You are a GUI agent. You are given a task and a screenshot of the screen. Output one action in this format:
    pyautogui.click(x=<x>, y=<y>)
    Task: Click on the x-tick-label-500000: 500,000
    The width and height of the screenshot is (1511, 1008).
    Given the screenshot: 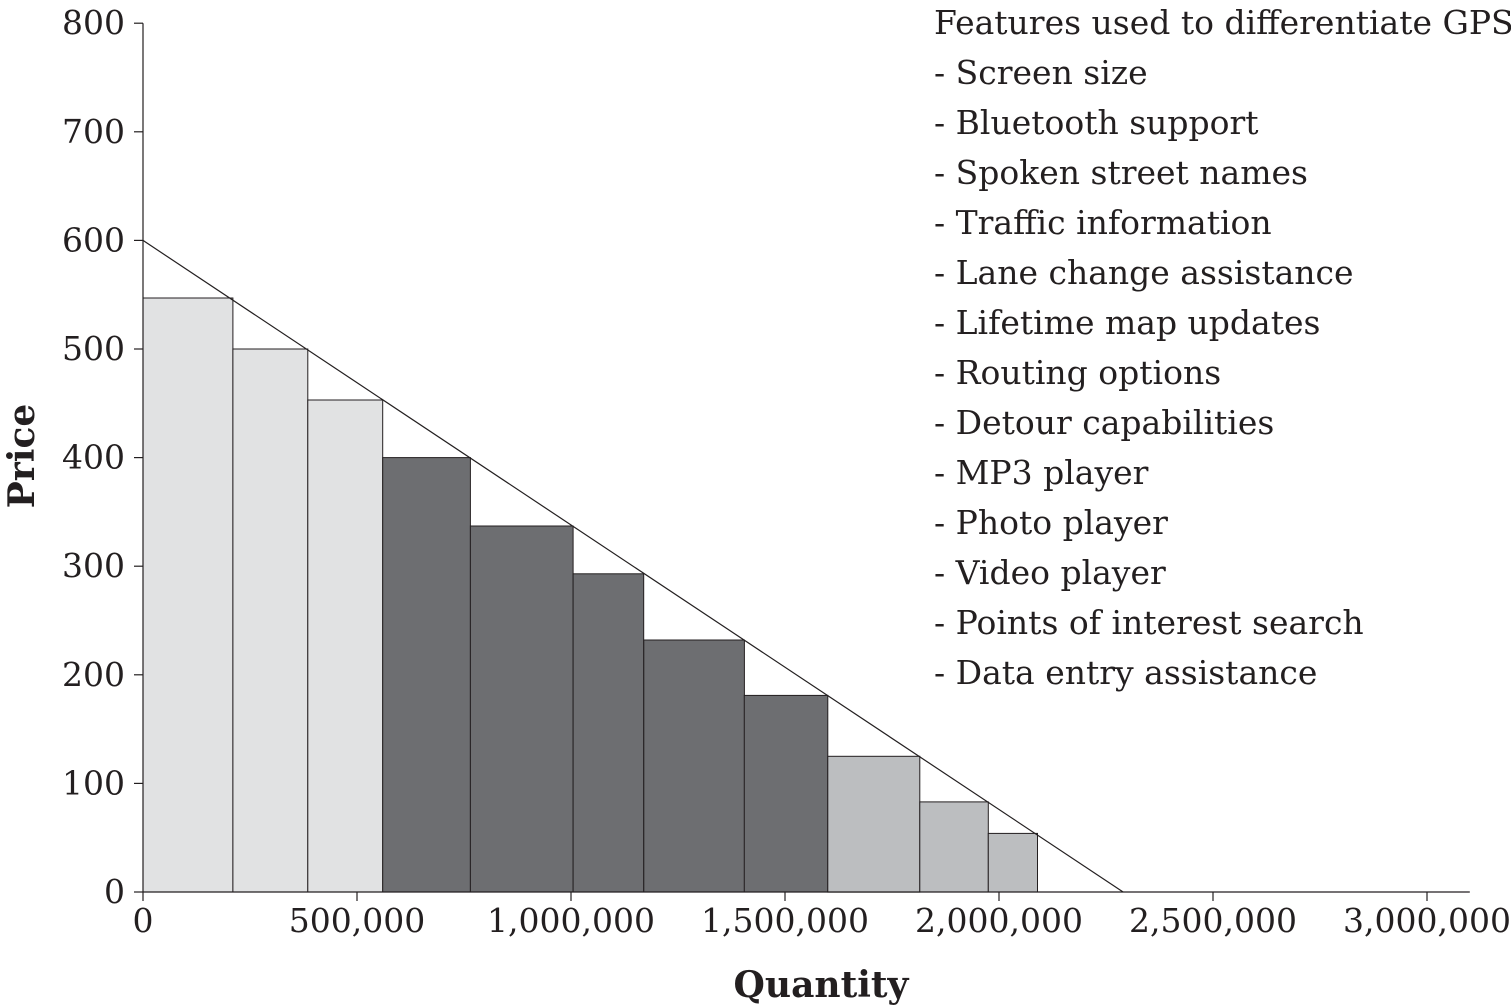 What is the action you would take?
    pyautogui.click(x=357, y=920)
    